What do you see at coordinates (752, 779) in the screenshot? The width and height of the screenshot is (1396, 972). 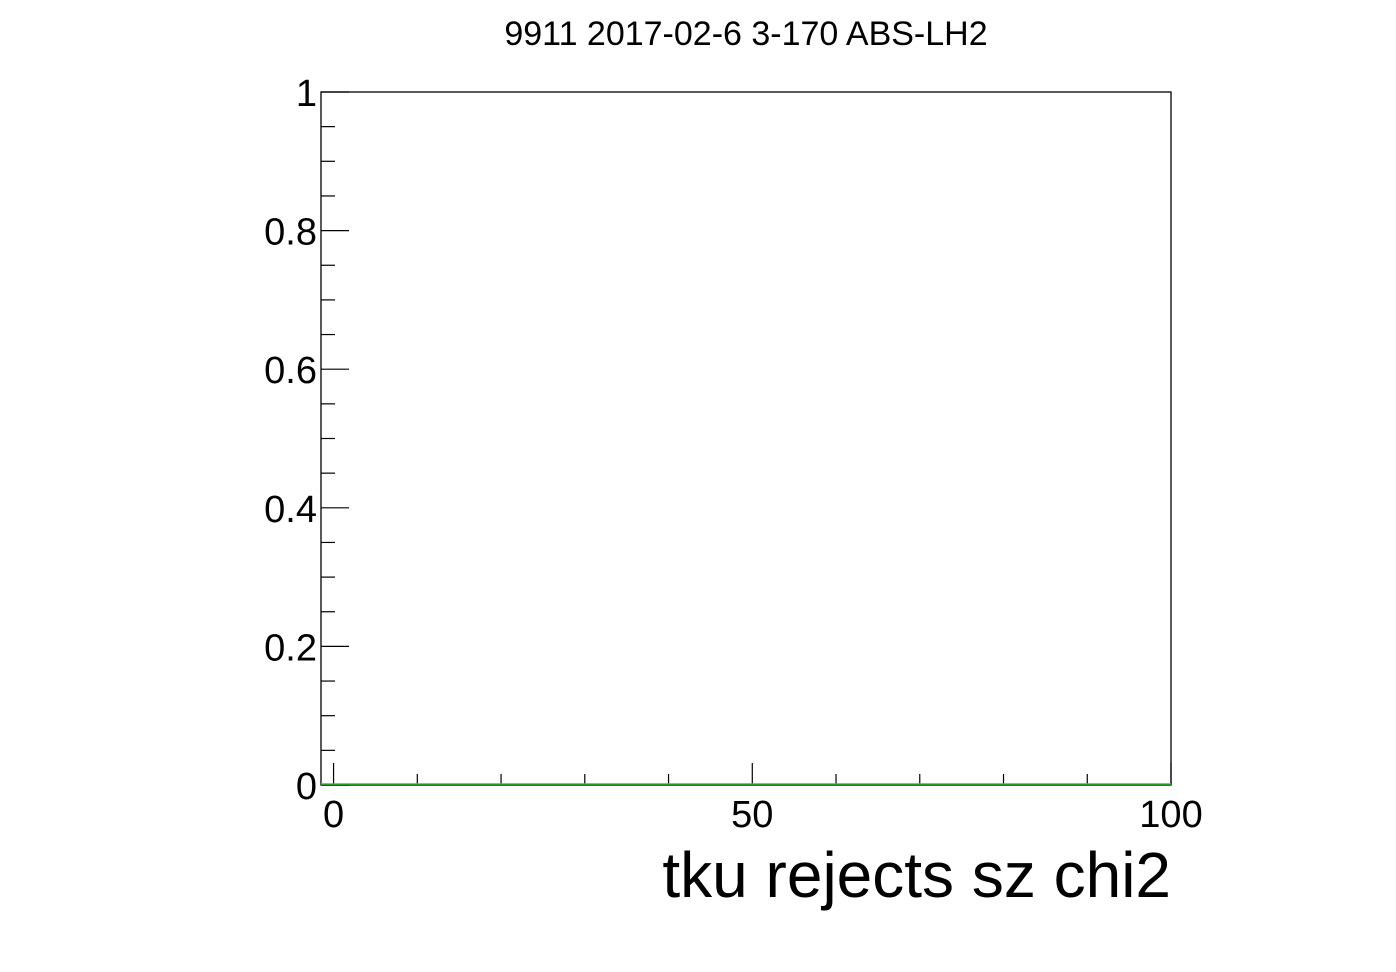 I see `x-minor-ticks` at bounding box center [752, 779].